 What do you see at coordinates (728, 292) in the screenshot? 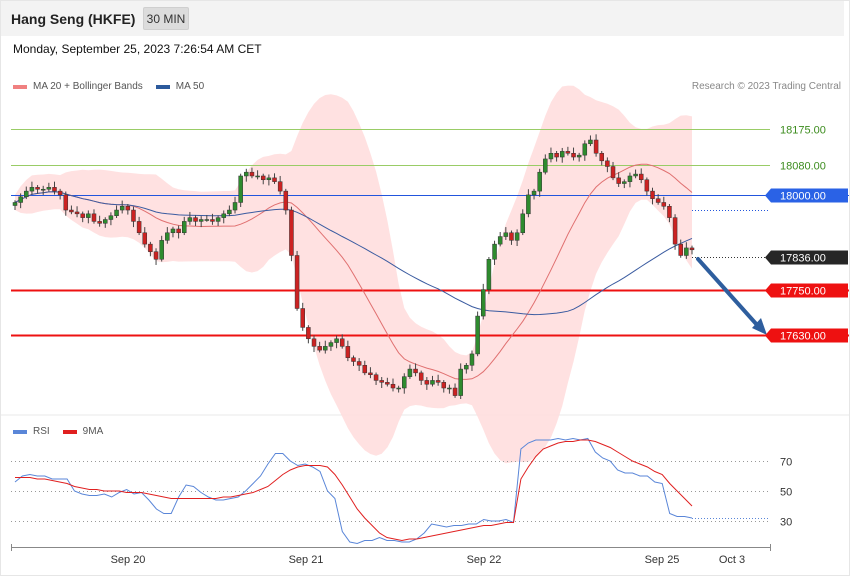
I see `forecast-arrow-shaft` at bounding box center [728, 292].